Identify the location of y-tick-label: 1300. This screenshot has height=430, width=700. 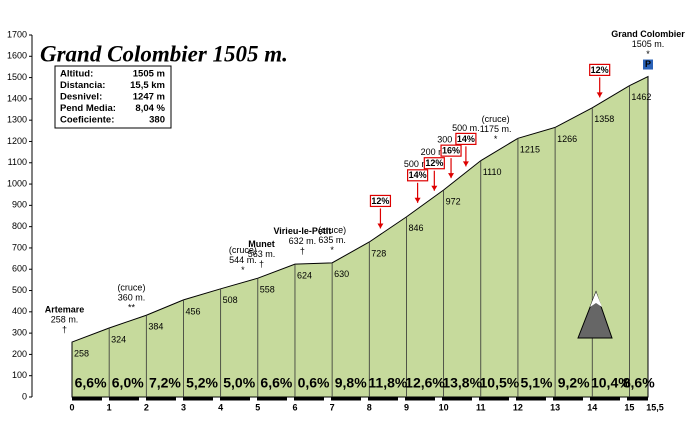
(17, 120).